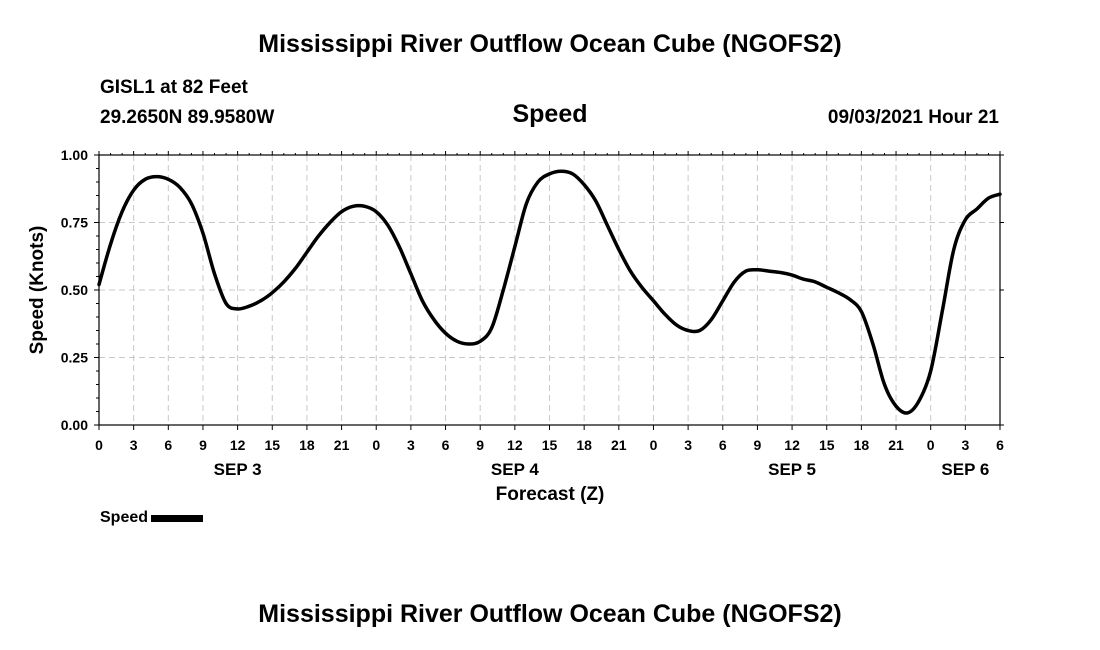 The image size is (1100, 650). I want to click on day-label: SEP 4, so click(515, 469).